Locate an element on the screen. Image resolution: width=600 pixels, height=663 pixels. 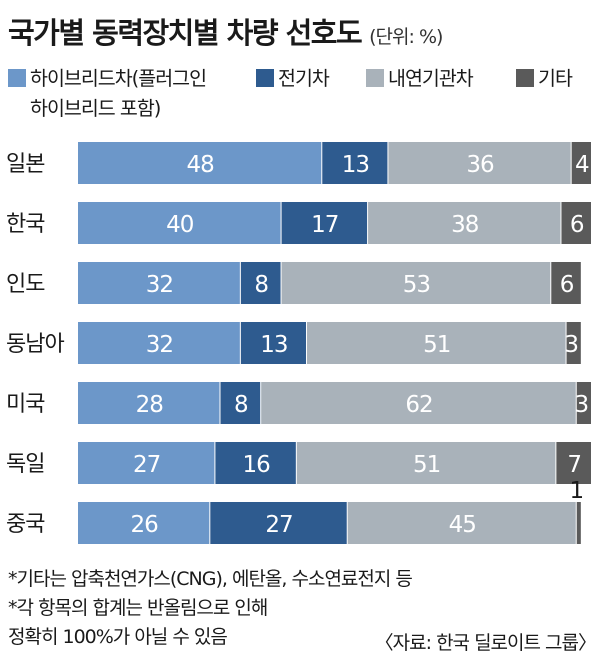
data-label: 28 is located at coordinates (150, 405).